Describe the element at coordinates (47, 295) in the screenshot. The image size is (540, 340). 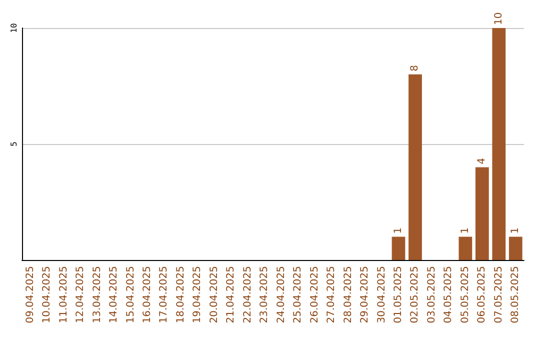
I see `x-tick-label: 10.04.2025` at that location.